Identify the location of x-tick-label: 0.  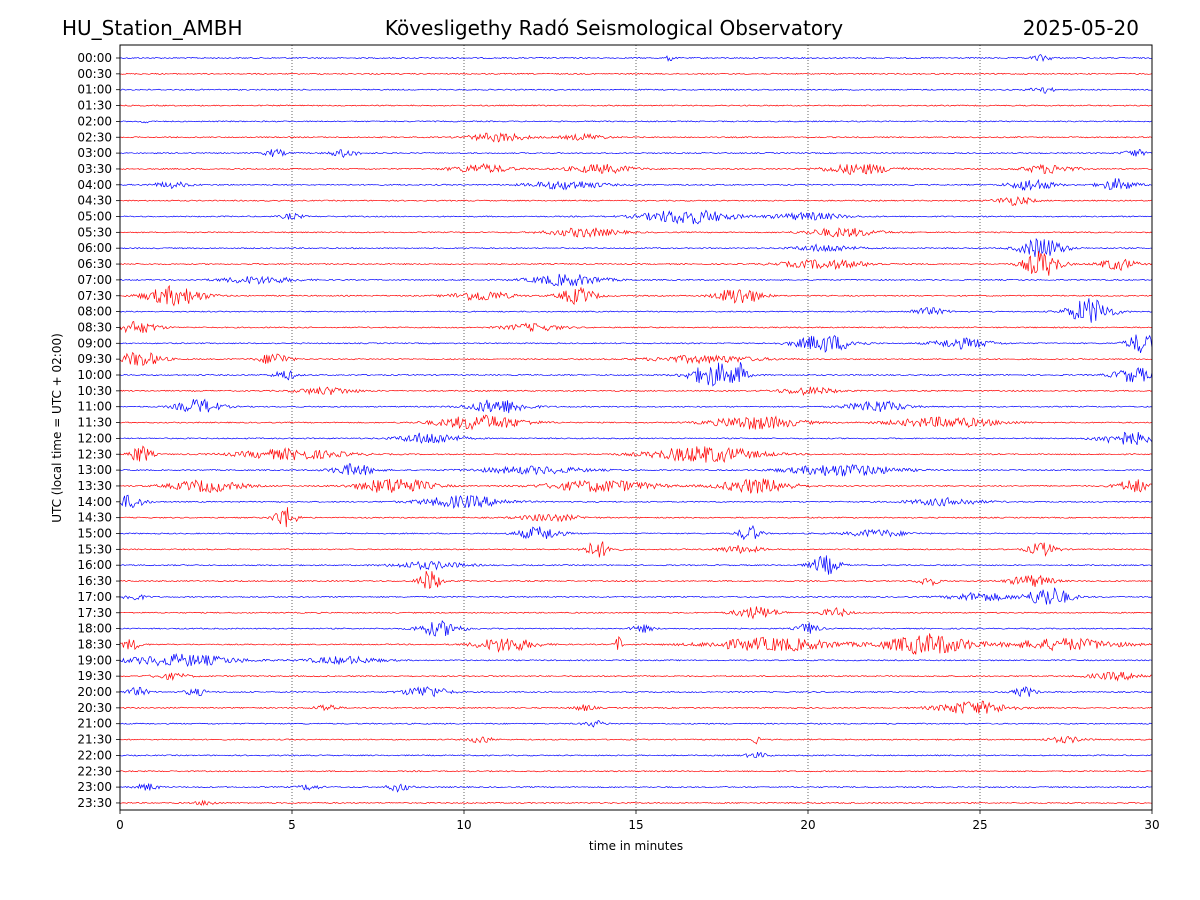
(120, 825).